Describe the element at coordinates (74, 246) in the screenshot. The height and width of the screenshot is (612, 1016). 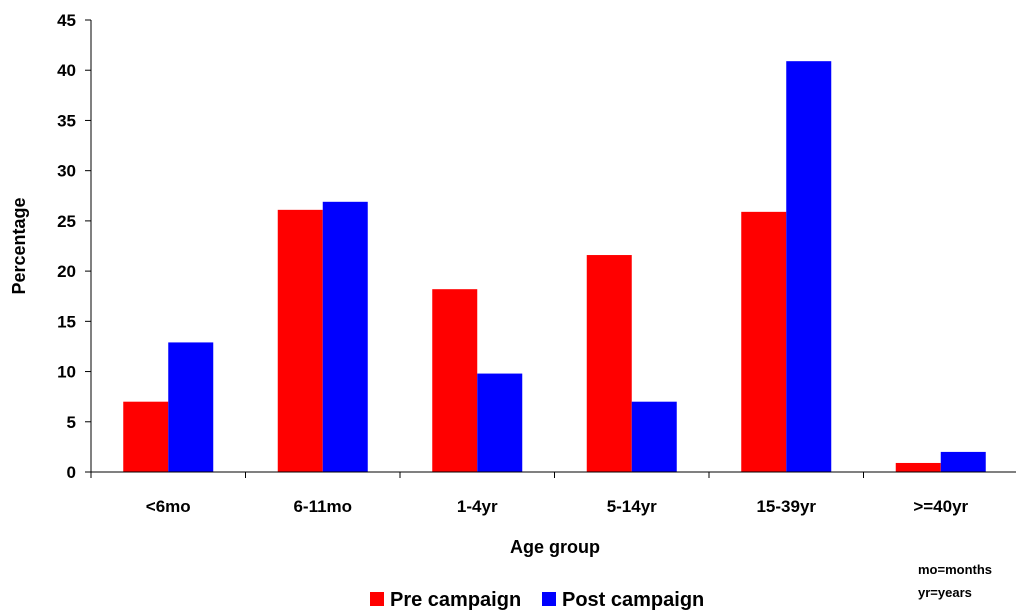
I see `y-axis-ticks: 0 5 10 15 20 25 30 35 40 45` at that location.